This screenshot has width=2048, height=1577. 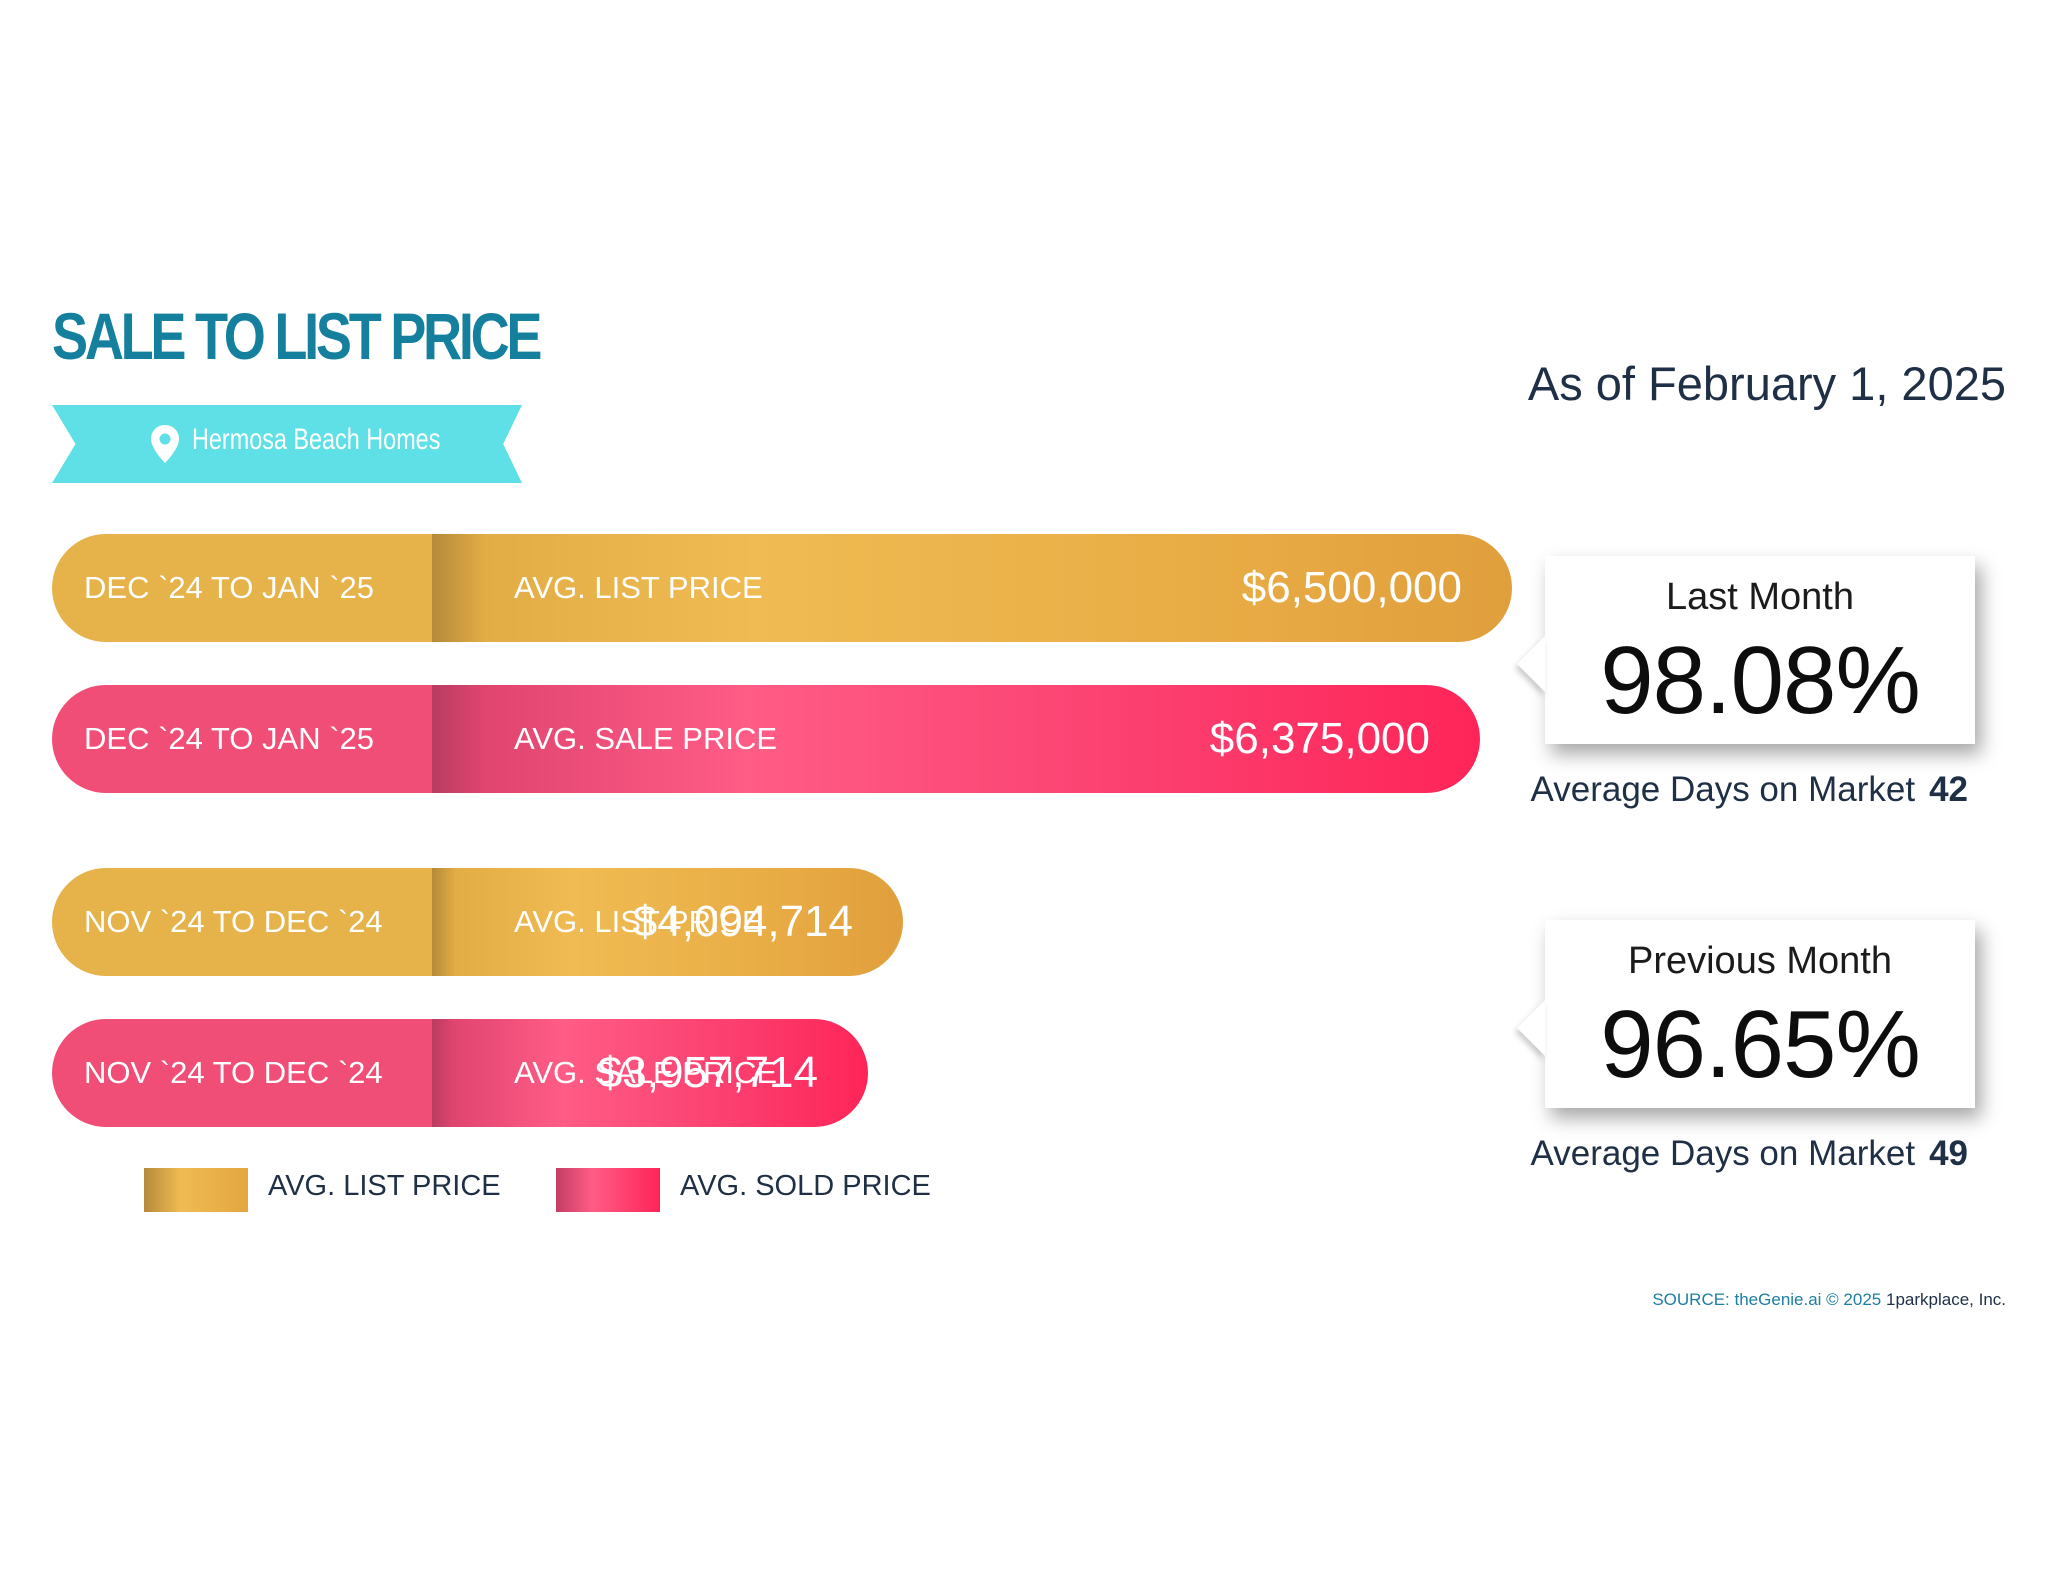 I want to click on days-on-market-previous: Average Days on Market 49, so click(x=1749, y=1154).